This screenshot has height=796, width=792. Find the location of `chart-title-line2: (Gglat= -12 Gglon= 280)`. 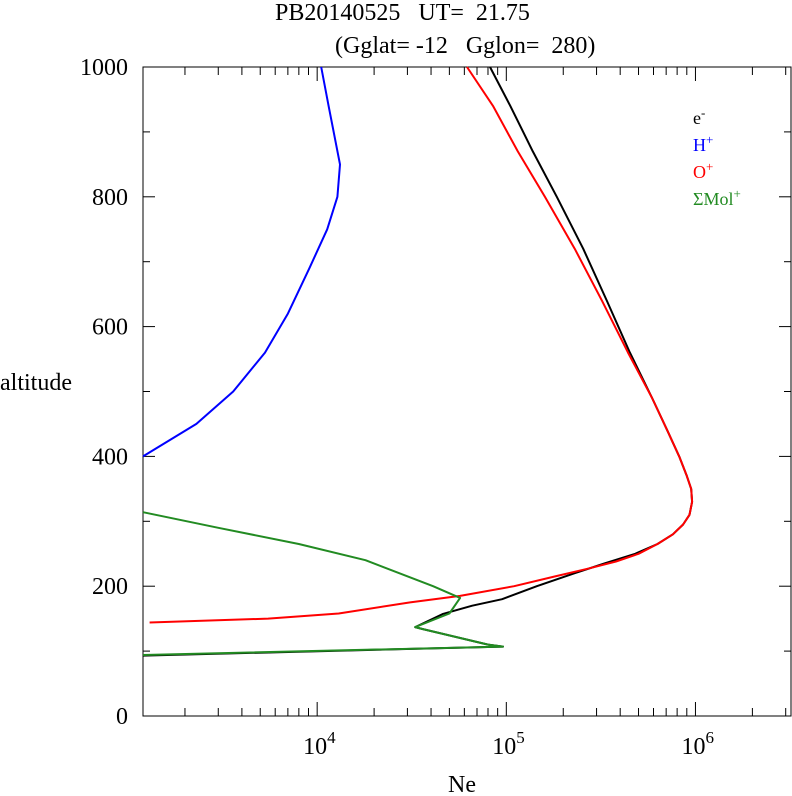

chart-title-line2: (Gglat= -12 Gglon= 280) is located at coordinates (465, 46).